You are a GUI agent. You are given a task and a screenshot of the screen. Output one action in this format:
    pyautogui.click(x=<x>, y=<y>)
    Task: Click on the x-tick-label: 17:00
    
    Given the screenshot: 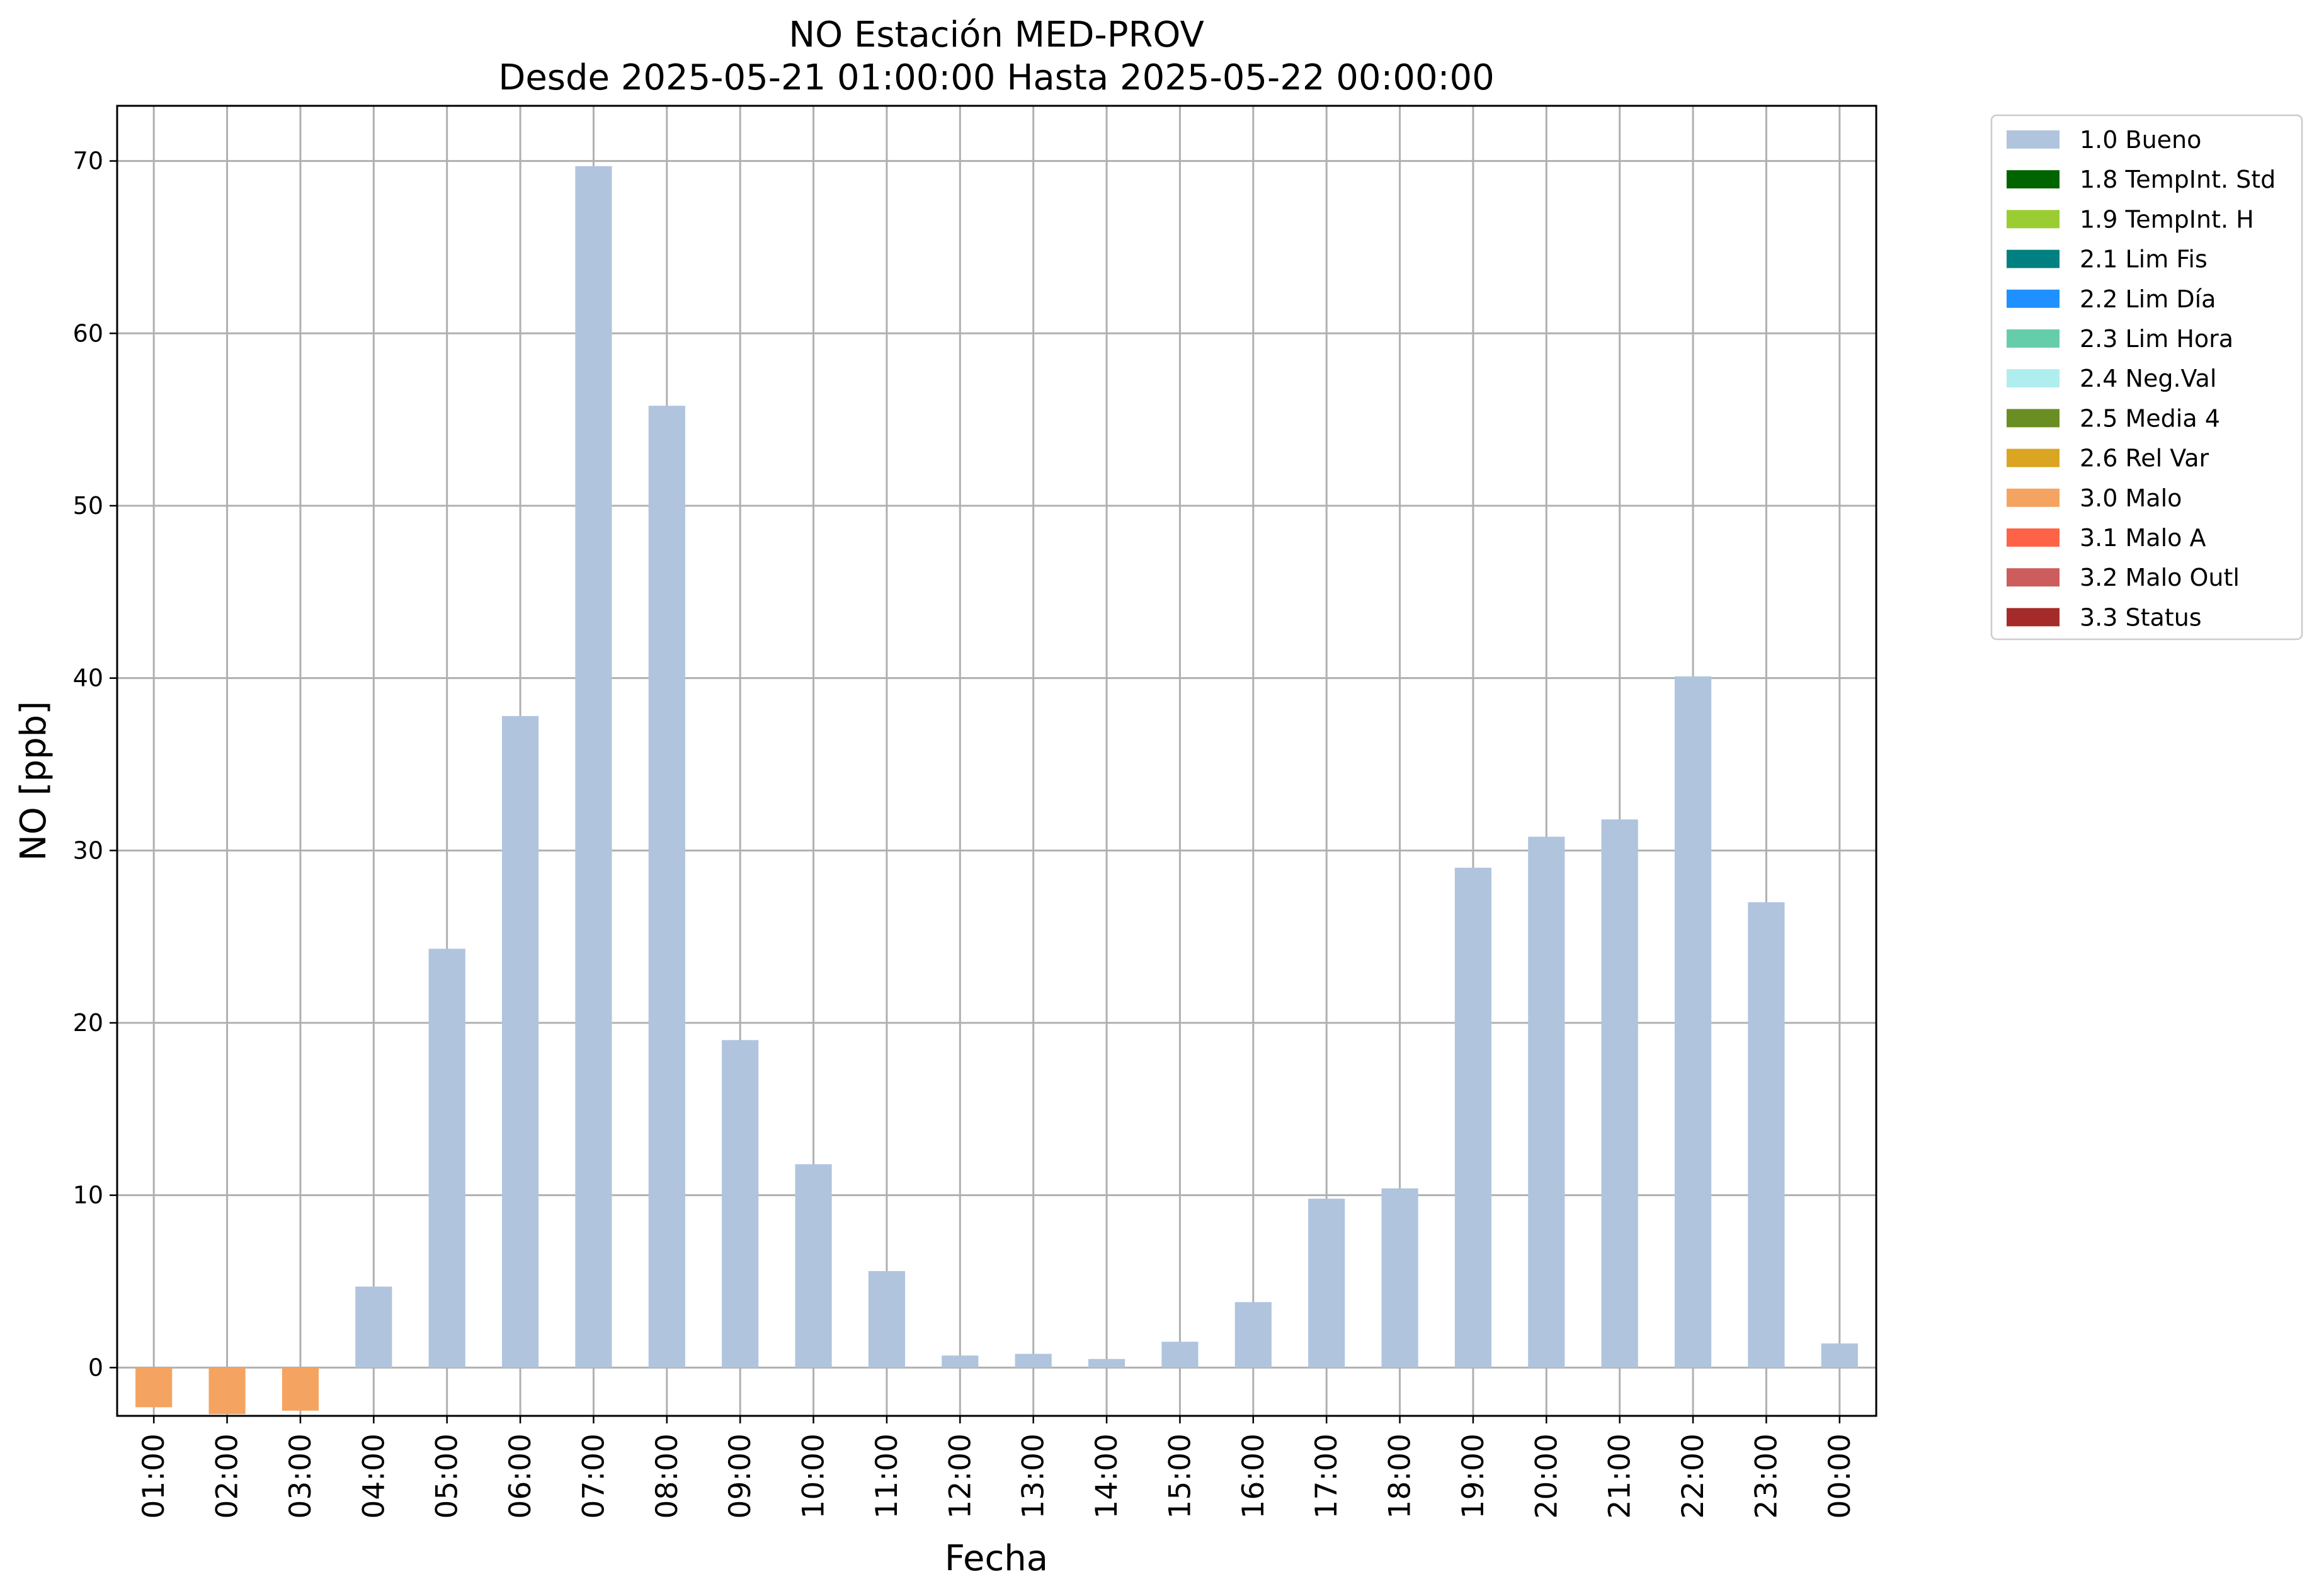 What is the action you would take?
    pyautogui.click(x=1326, y=1476)
    